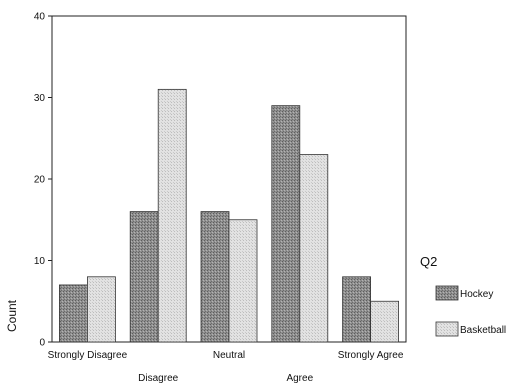  Describe the element at coordinates (447, 329) in the screenshot. I see `legend-swatch-basketball` at that location.